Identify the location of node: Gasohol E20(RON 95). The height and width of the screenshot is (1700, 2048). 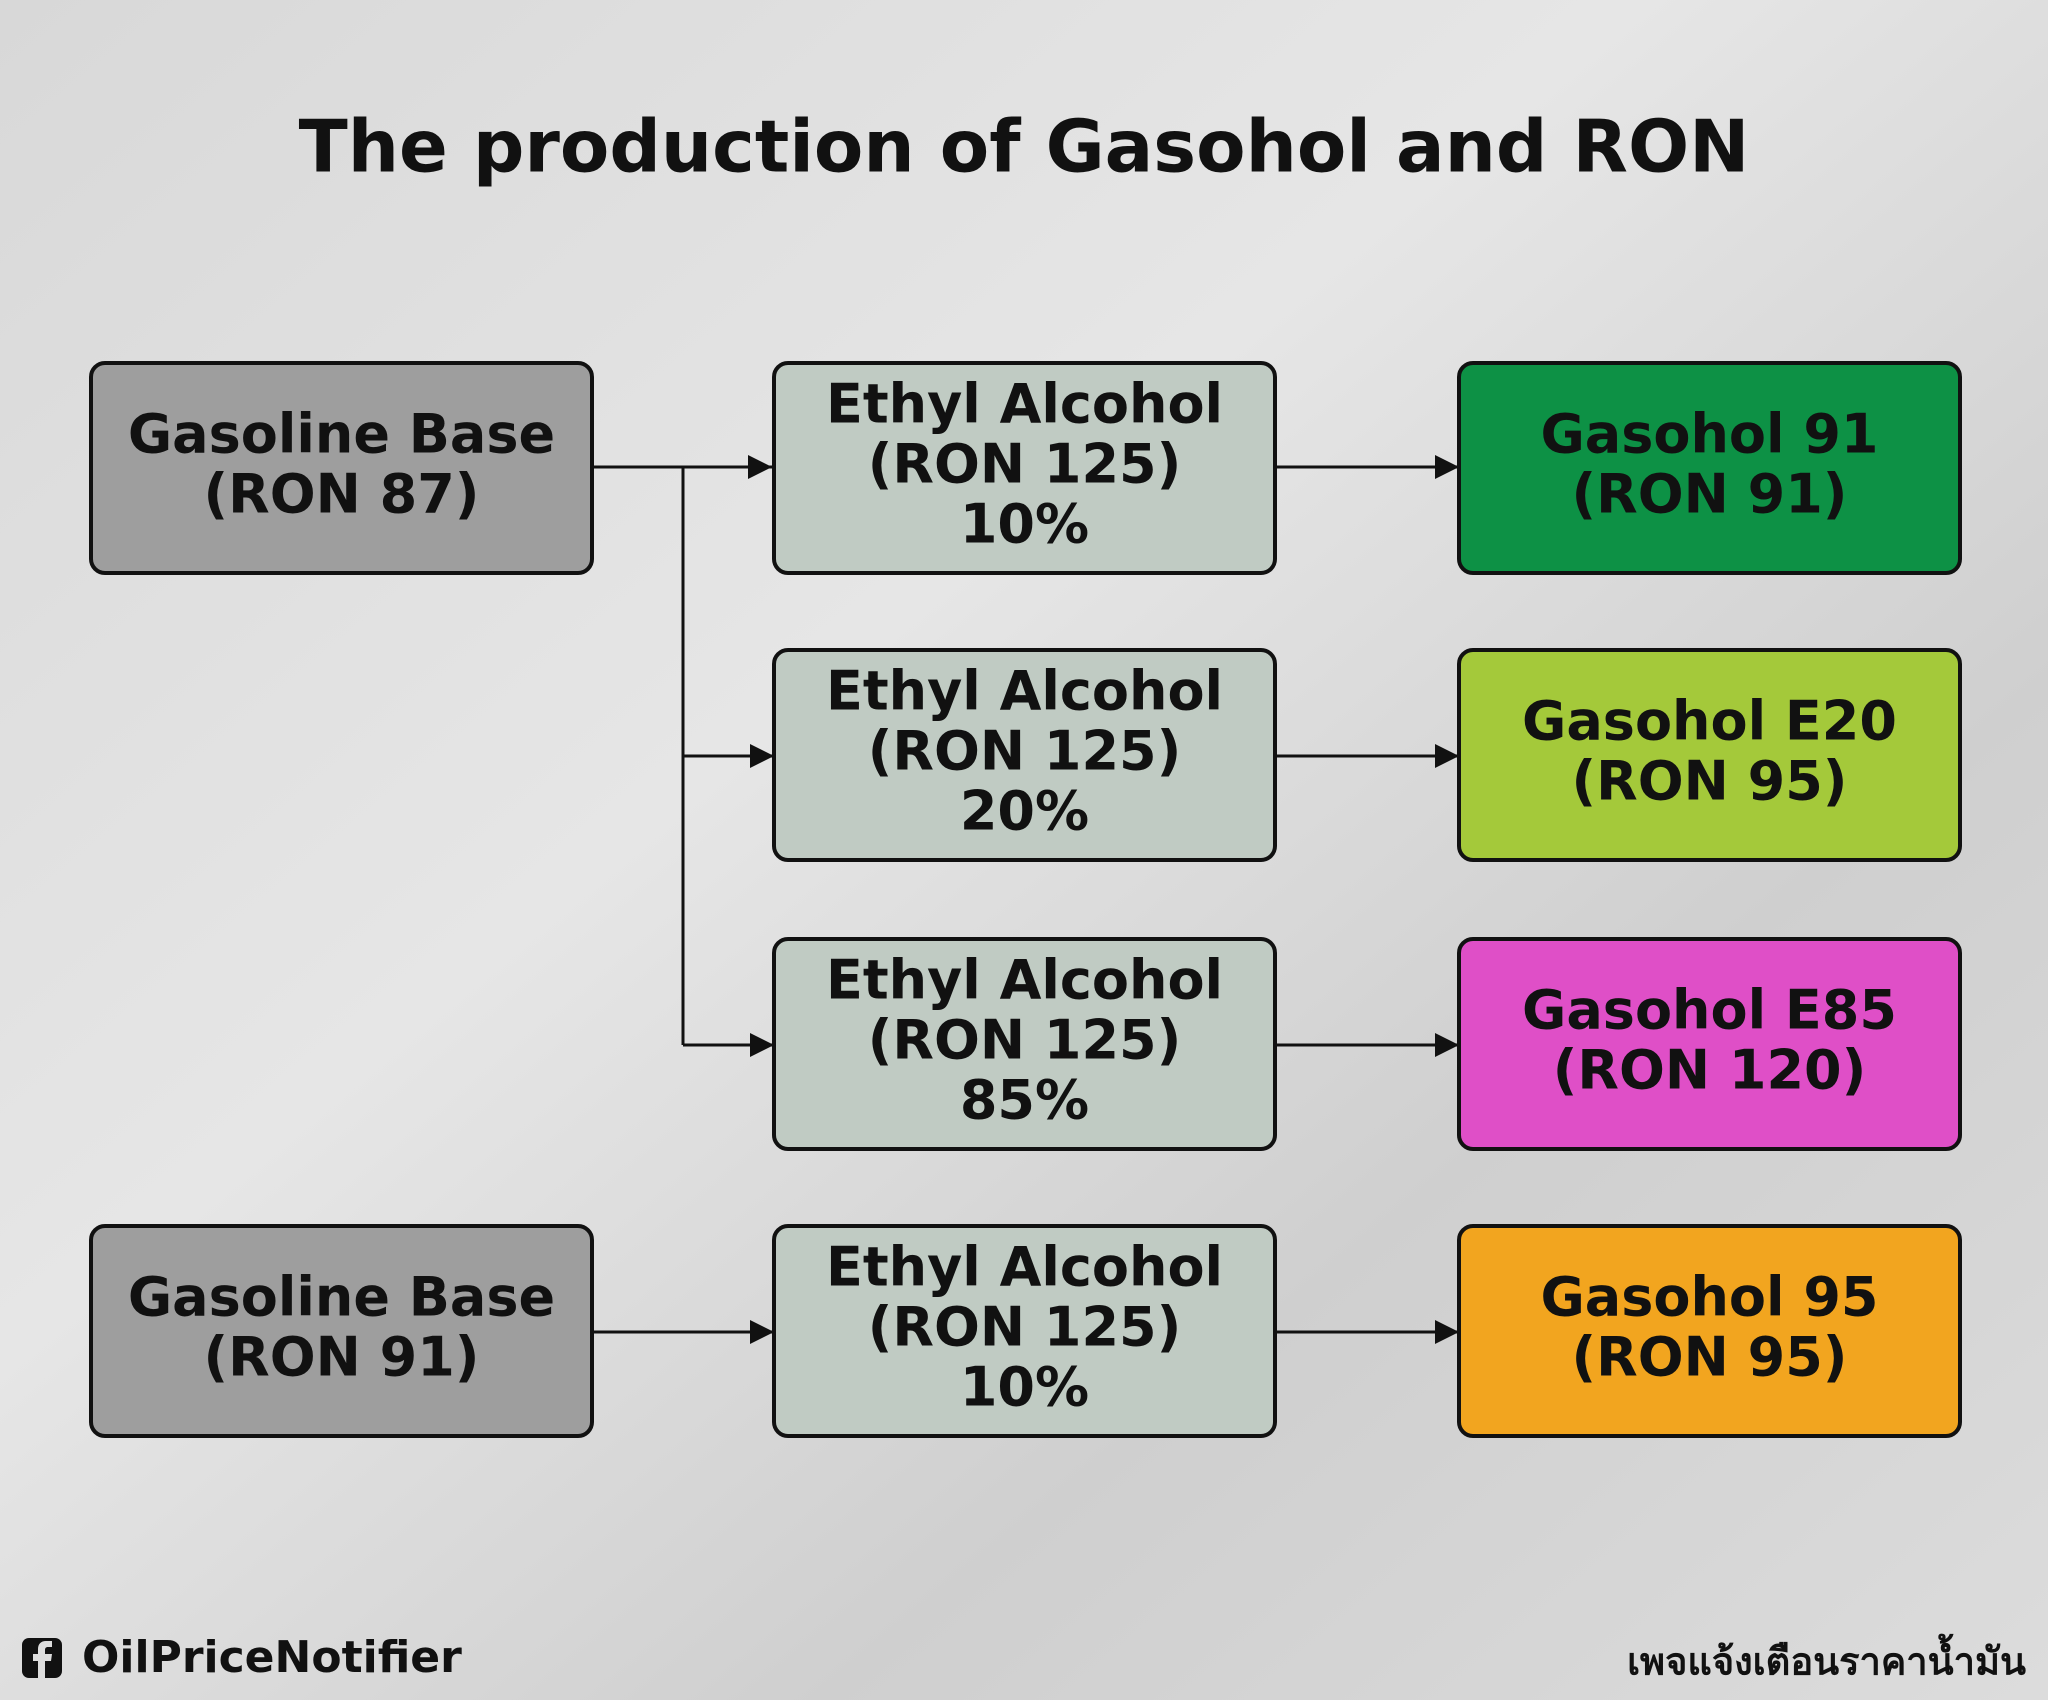
(1709, 755).